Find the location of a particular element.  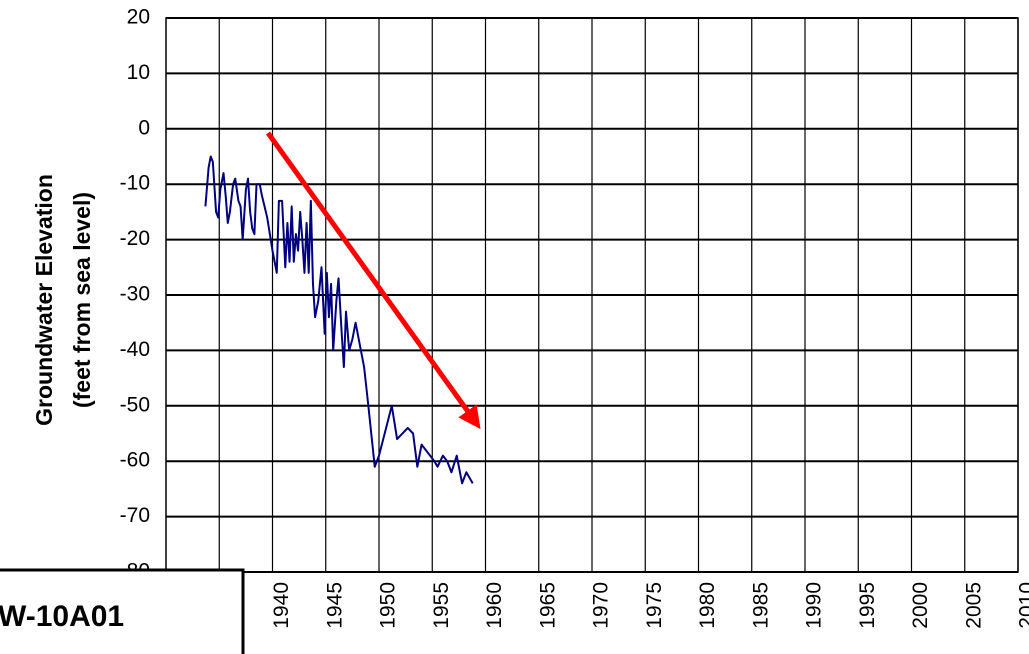

x-tick-label: 1945 is located at coordinates (334, 605).